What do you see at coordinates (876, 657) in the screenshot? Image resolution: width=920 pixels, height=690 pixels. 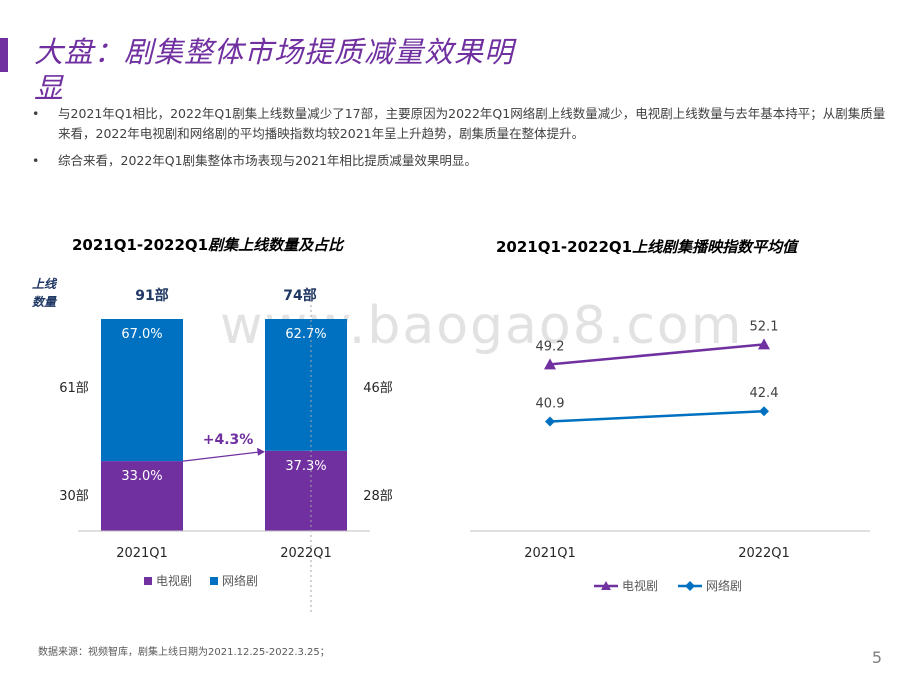 I see `page-number: 5` at bounding box center [876, 657].